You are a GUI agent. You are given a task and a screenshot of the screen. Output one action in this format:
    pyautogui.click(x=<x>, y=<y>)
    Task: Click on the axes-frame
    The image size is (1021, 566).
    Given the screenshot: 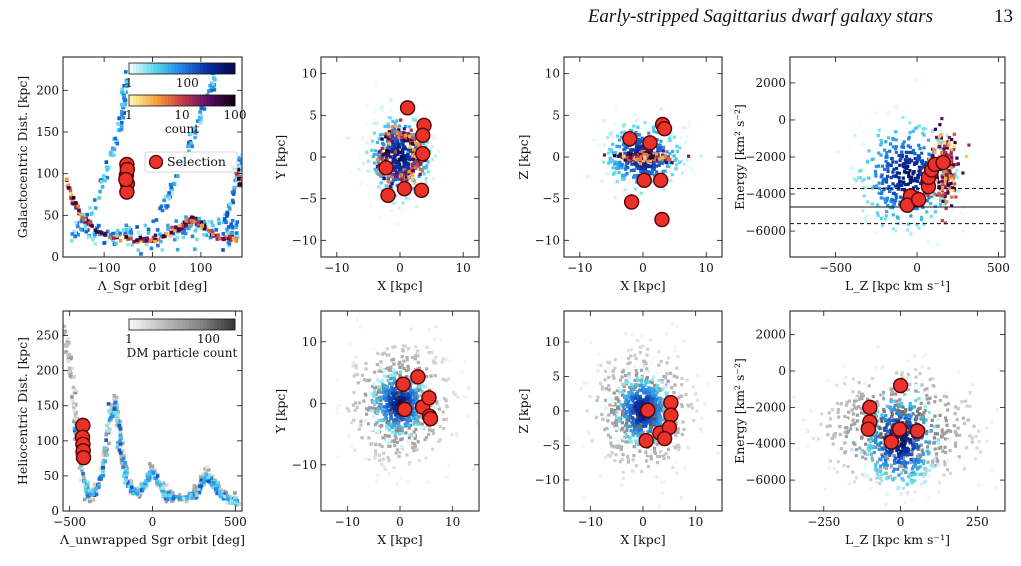 What is the action you would take?
    pyautogui.click(x=897, y=157)
    